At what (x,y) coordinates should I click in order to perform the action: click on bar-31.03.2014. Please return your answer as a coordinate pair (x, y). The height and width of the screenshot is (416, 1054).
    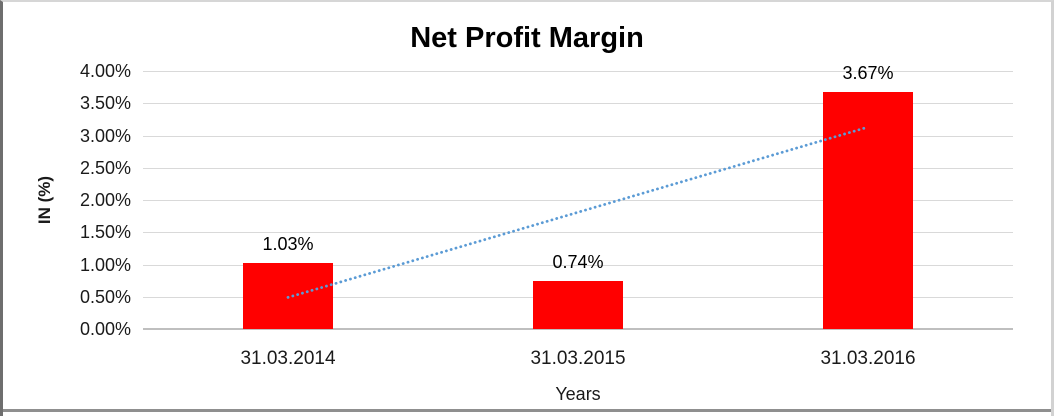
    Looking at the image, I should click on (288, 295).